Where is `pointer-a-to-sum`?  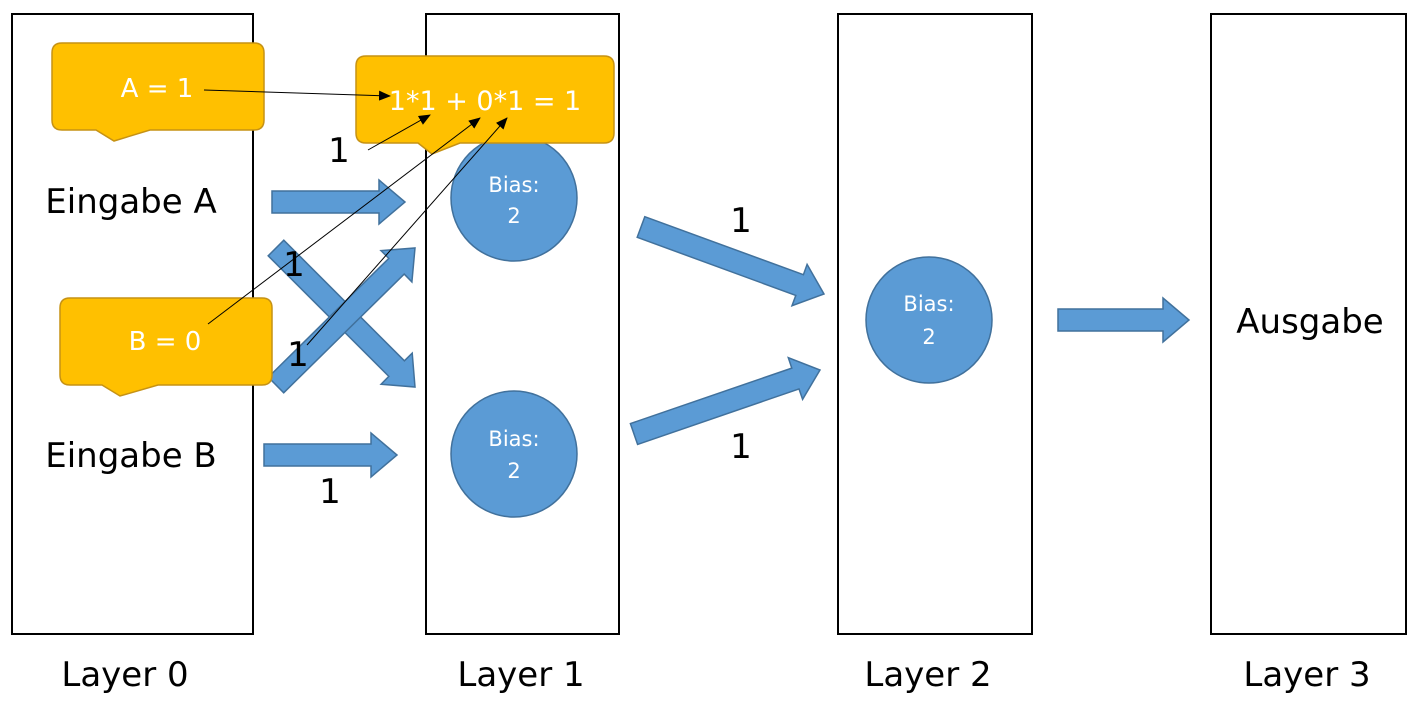 pointer-a-to-sum is located at coordinates (297, 95).